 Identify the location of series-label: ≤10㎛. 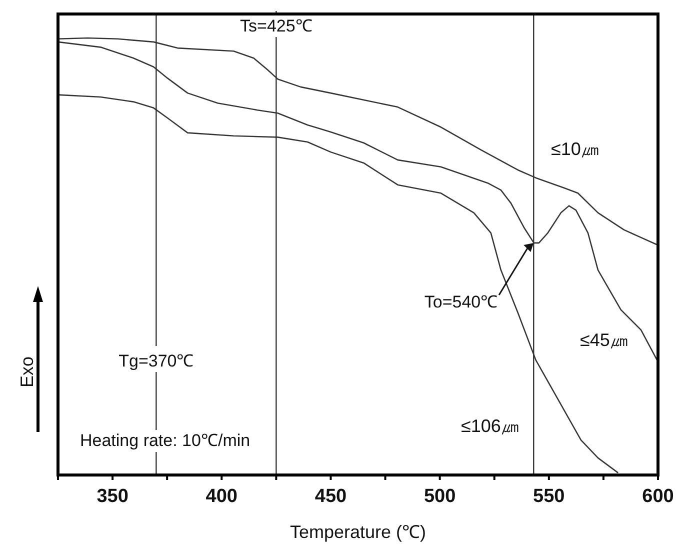
(575, 149).